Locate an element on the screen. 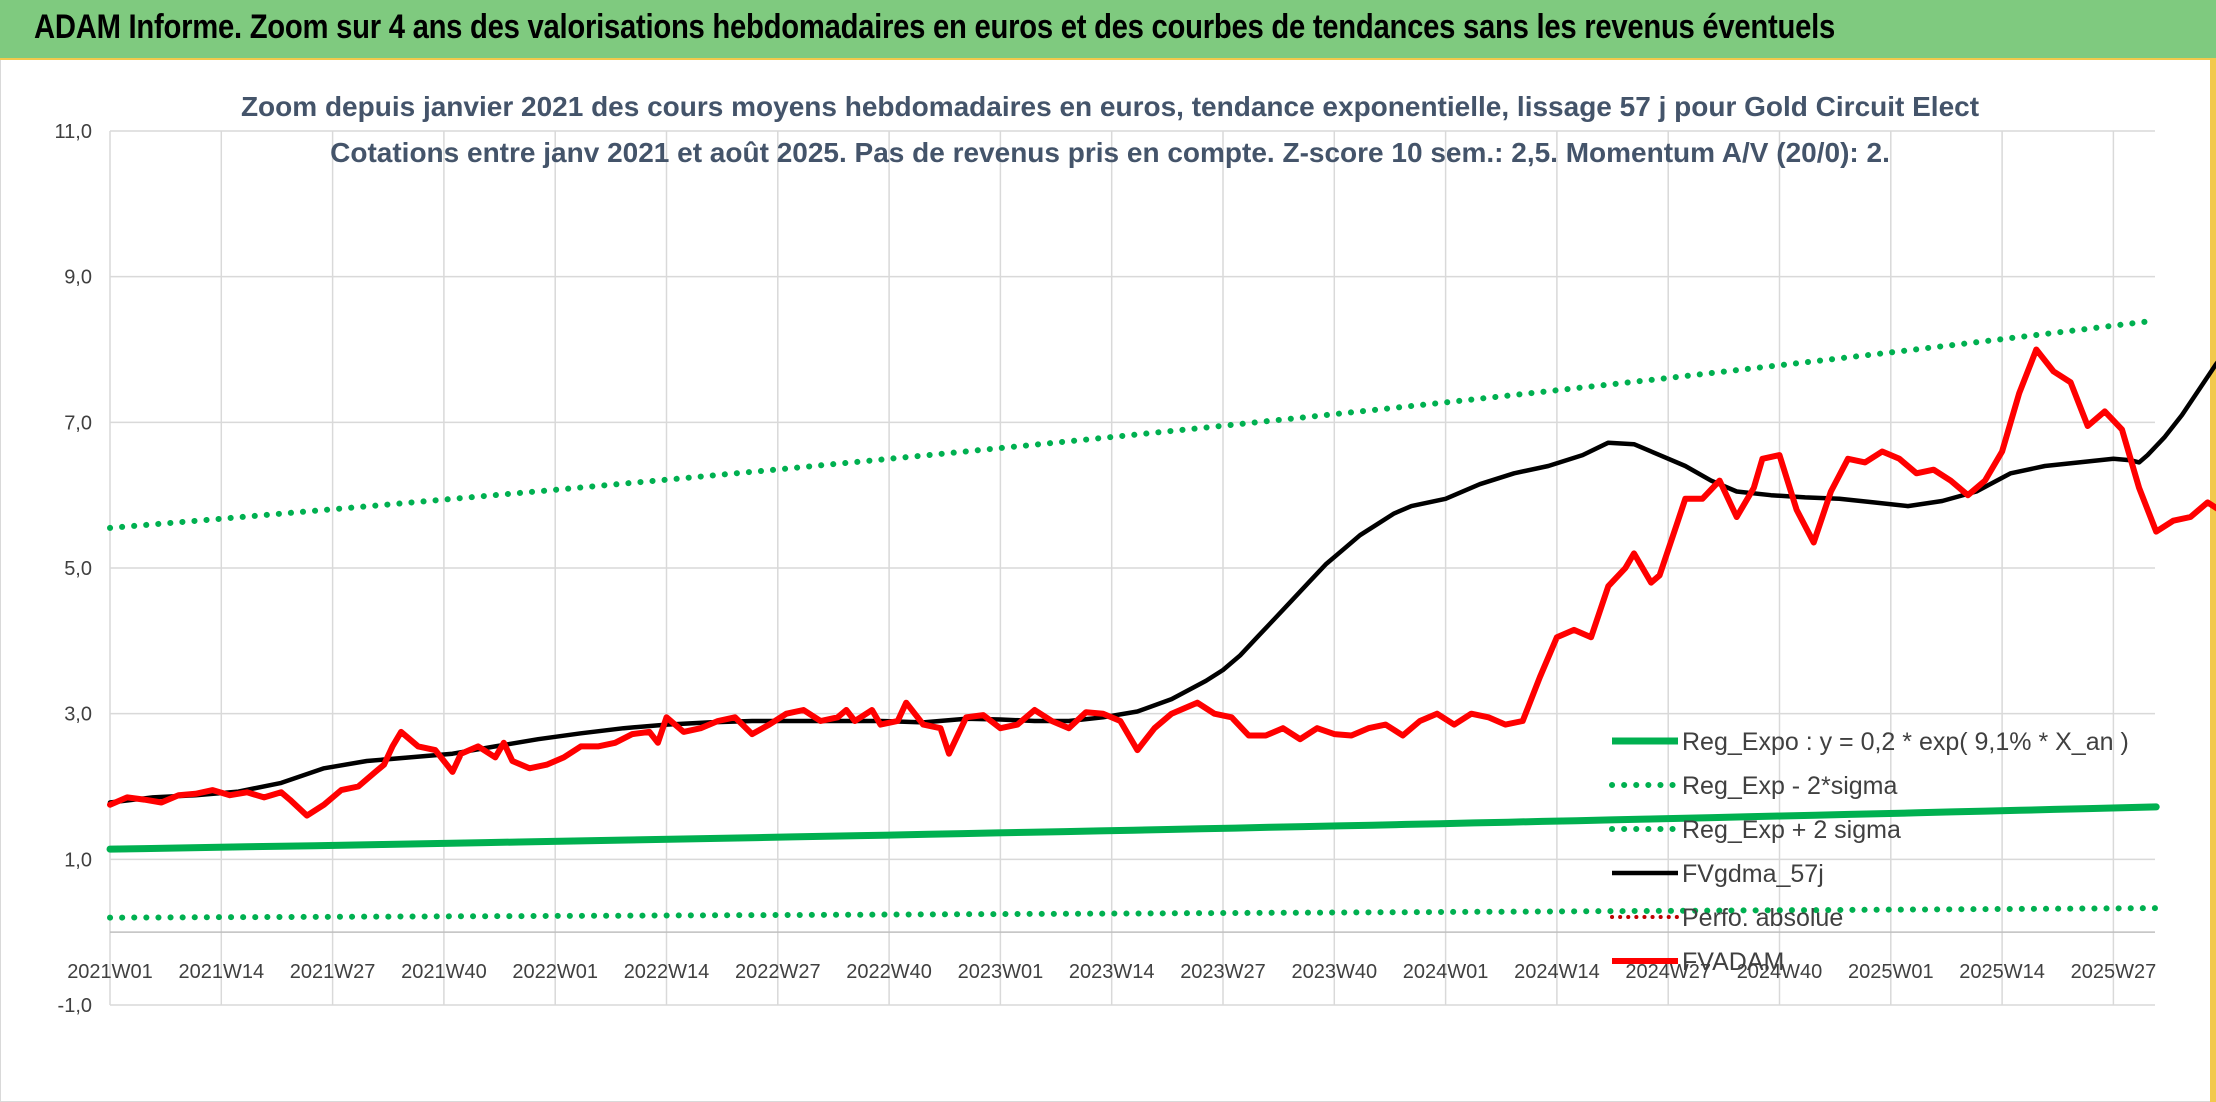 The image size is (2216, 1102). x-tick-label: 2025W27 is located at coordinates (2114, 972).